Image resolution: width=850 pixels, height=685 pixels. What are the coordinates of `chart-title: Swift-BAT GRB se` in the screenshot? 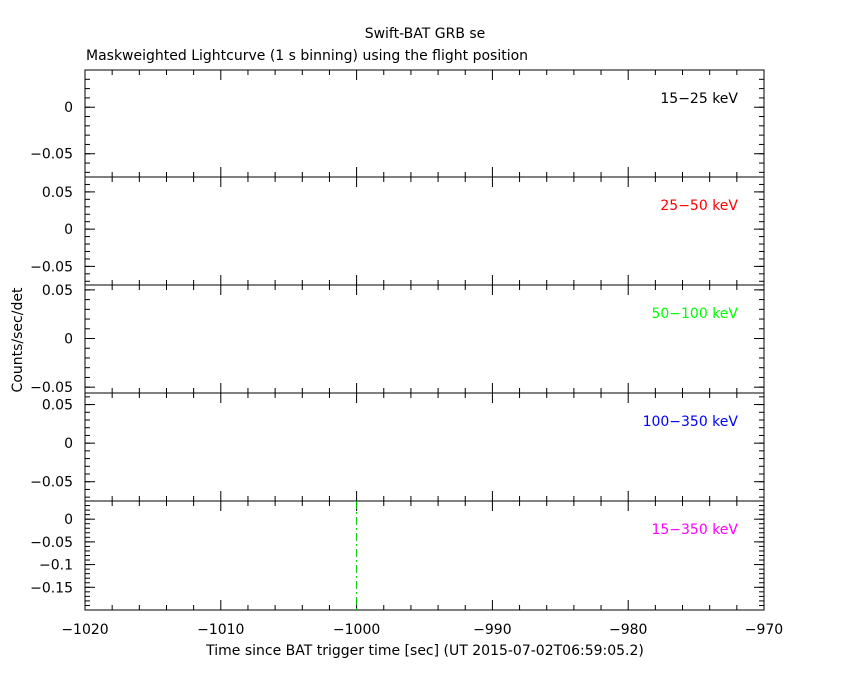 It's located at (425, 34).